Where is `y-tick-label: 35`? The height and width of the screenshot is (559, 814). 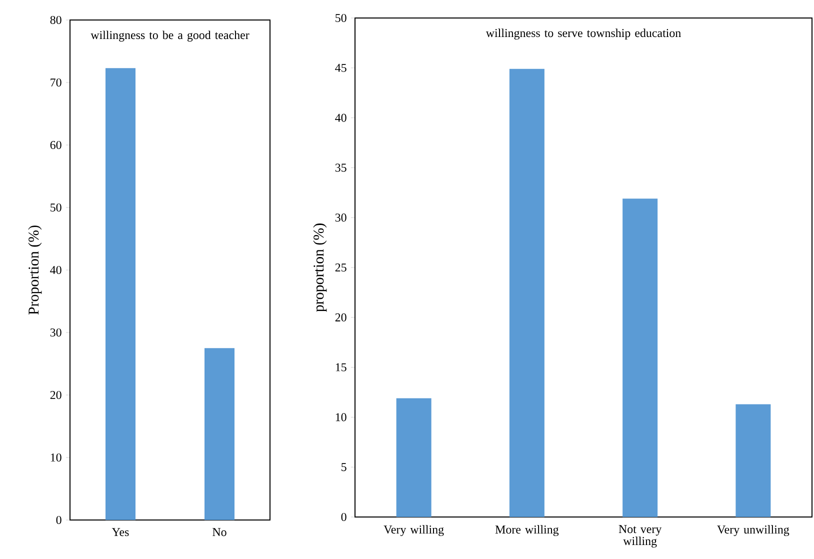
y-tick-label: 35 is located at coordinates (340, 168).